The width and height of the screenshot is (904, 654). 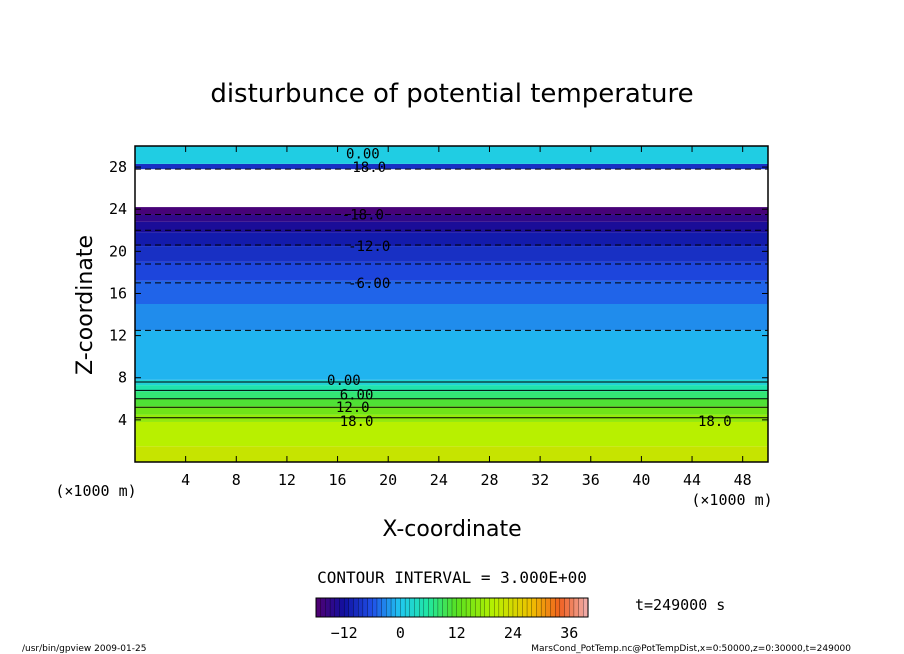 I want to click on time-label: t=249000 s, so click(x=680, y=605).